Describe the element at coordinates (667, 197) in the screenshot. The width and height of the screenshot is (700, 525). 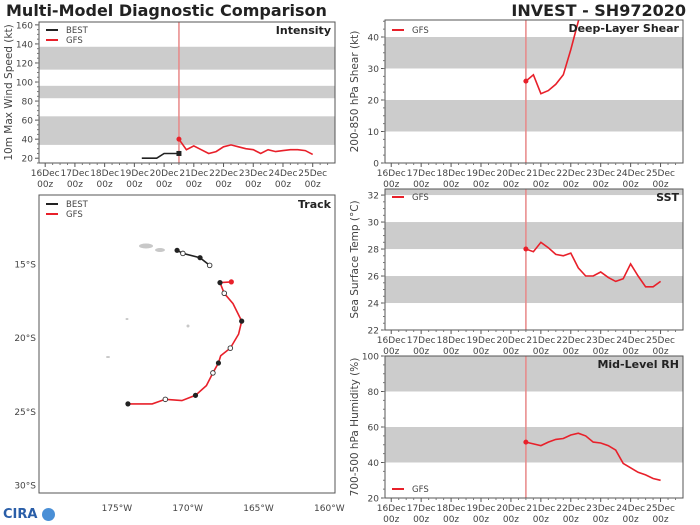
I see `panel-title: SST` at that location.